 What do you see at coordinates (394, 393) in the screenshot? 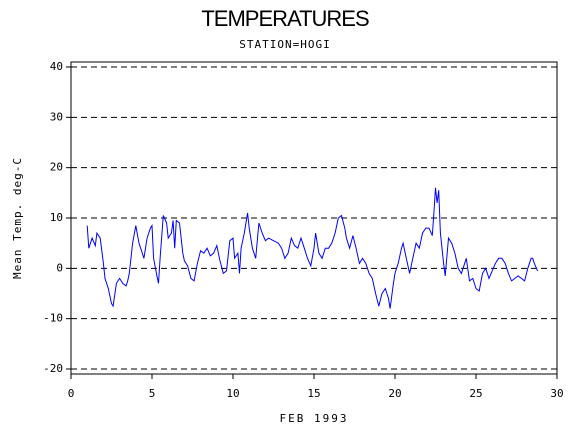
I see `x-tick-label: 20` at bounding box center [394, 393].